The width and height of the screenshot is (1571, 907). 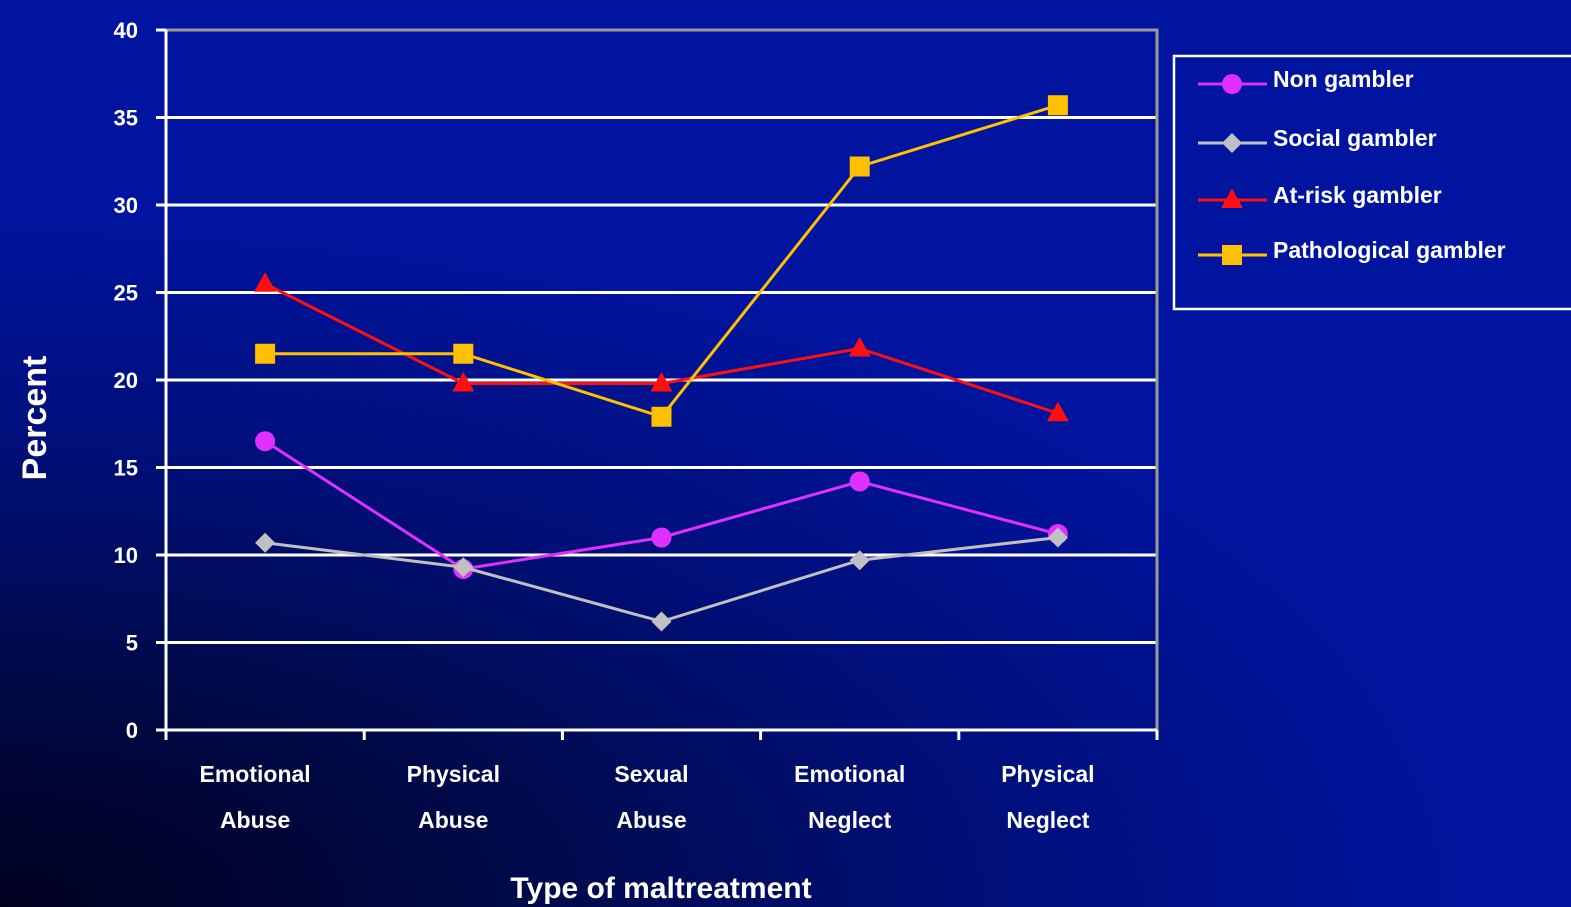 I want to click on y-tick-label-10: 10, so click(x=126, y=555).